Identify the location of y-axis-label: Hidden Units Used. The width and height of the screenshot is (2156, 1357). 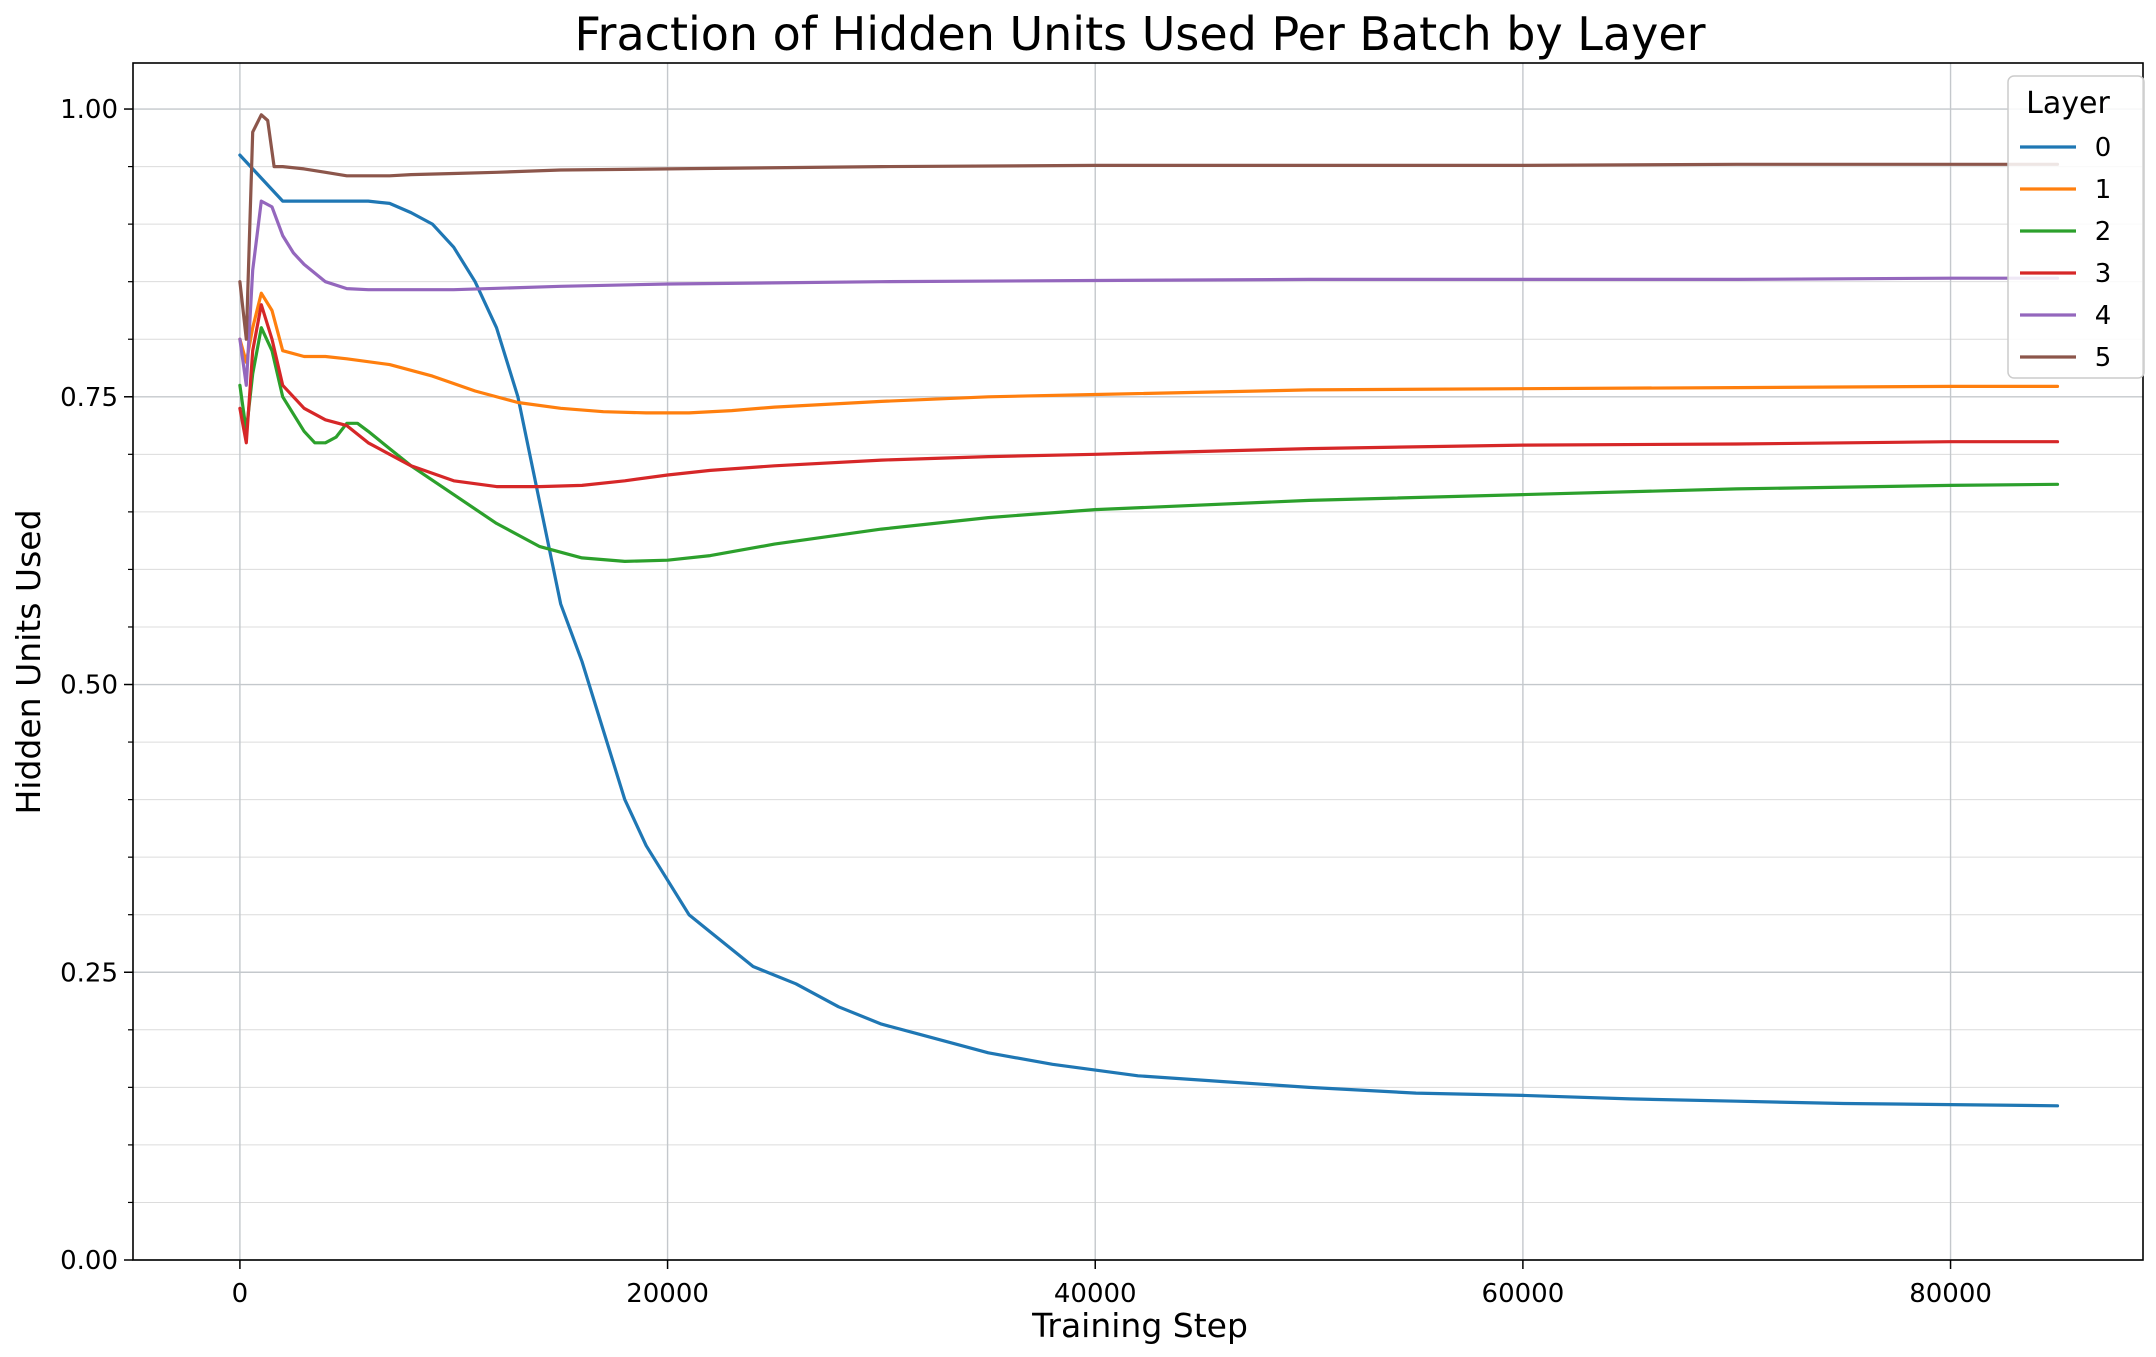
(28, 661).